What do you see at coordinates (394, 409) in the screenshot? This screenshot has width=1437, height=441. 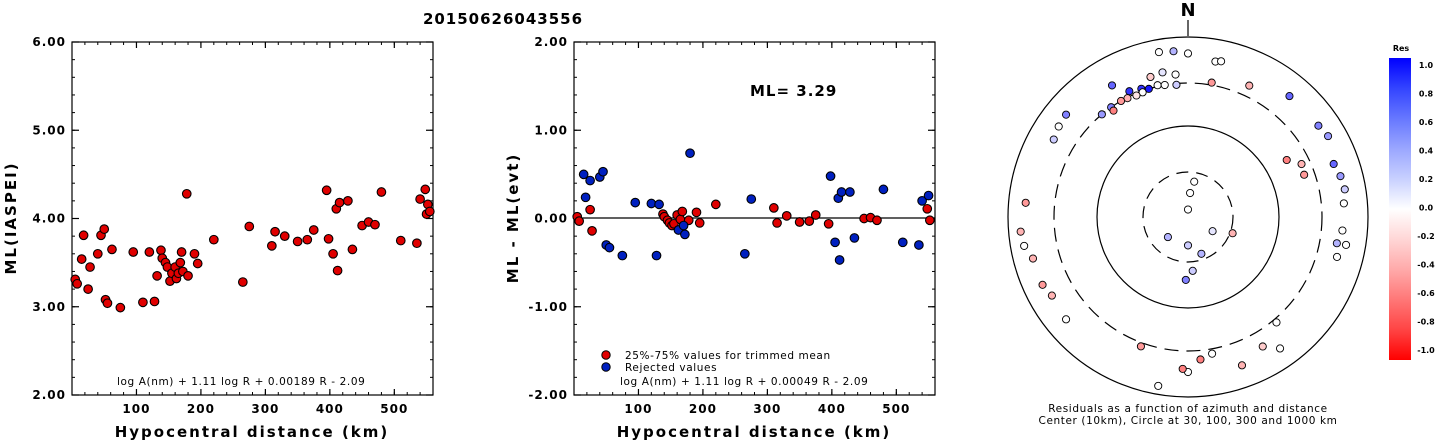 I see `x-tick-label: 500` at bounding box center [394, 409].